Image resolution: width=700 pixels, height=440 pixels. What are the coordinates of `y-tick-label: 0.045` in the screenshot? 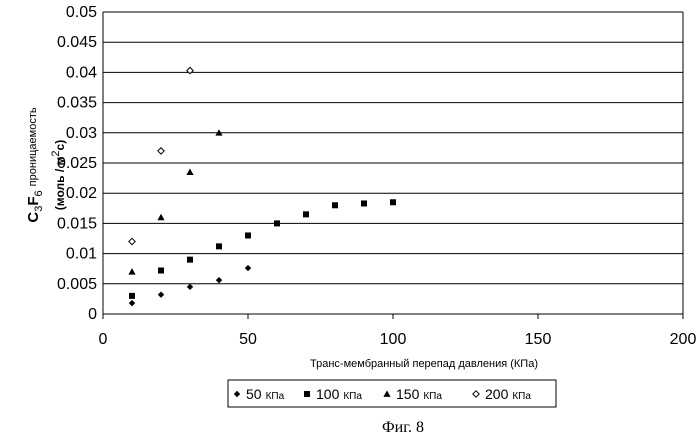 It's located at (77, 42).